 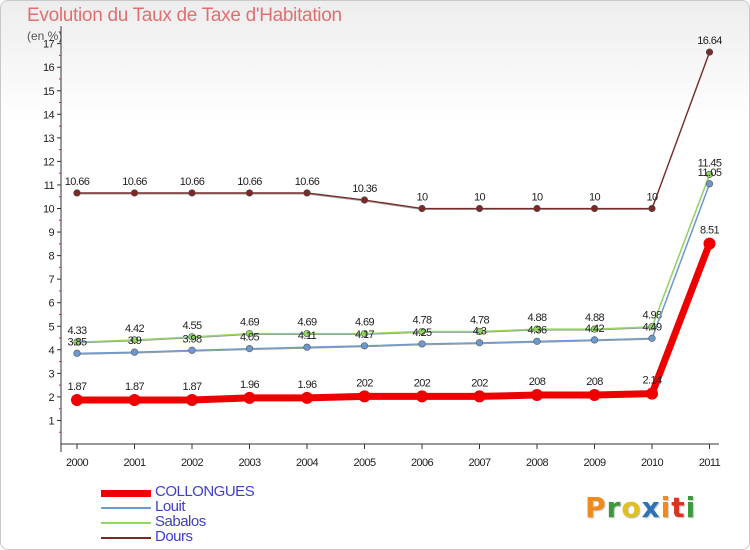 What do you see at coordinates (51, 233) in the screenshot?
I see `y-tick-label: 9` at bounding box center [51, 233].